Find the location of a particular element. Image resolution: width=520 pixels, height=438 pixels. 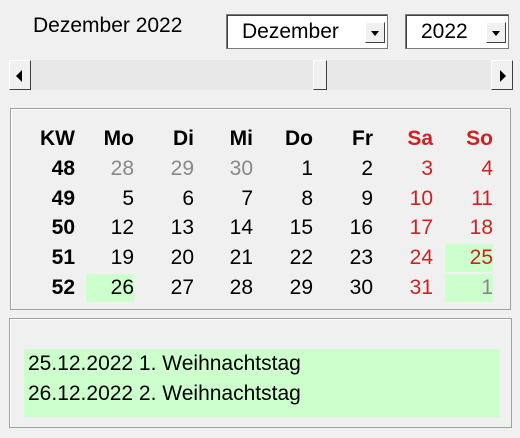

day-cell: 31 is located at coordinates (421, 287).